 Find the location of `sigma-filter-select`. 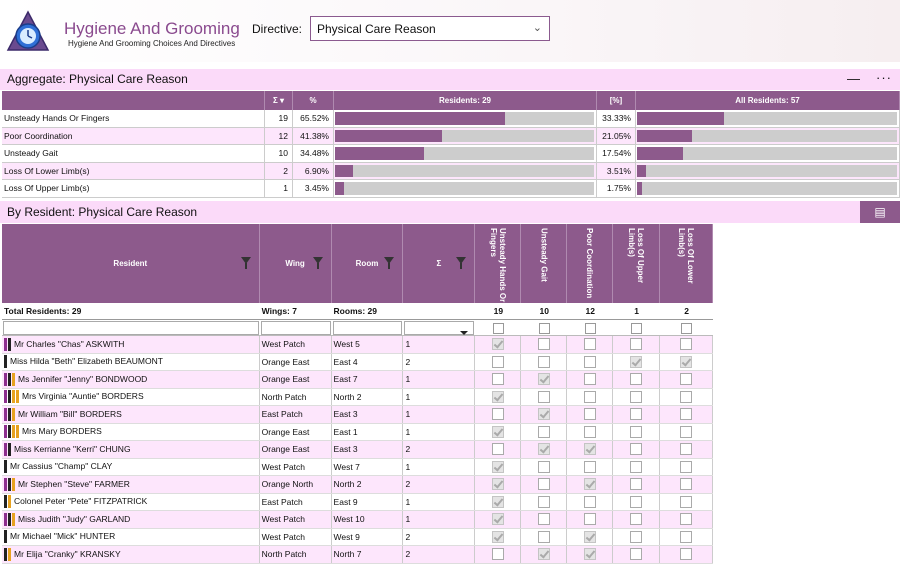

sigma-filter-select is located at coordinates (439, 328).